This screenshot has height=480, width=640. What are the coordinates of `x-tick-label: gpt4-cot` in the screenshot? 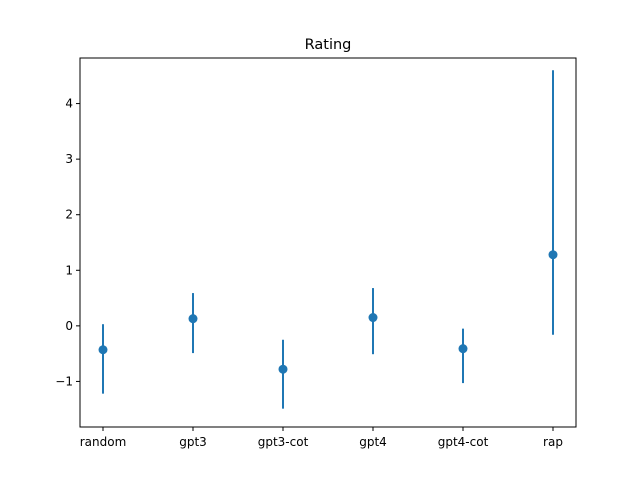 It's located at (463, 442).